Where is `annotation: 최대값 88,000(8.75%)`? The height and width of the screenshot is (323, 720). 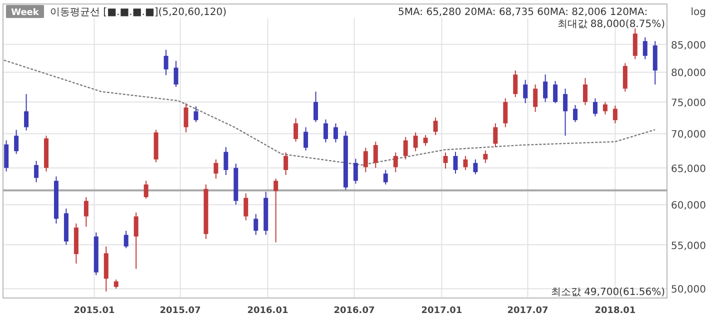 annotation: 최대값 88,000(8.75%) is located at coordinates (611, 24).